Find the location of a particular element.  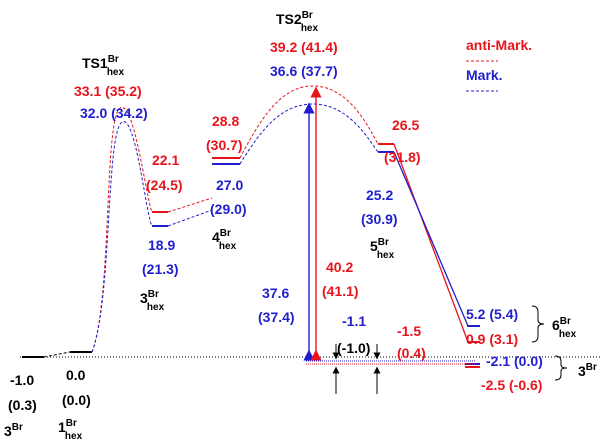

species-6br-hex: 6Br hex is located at coordinates (564, 328).